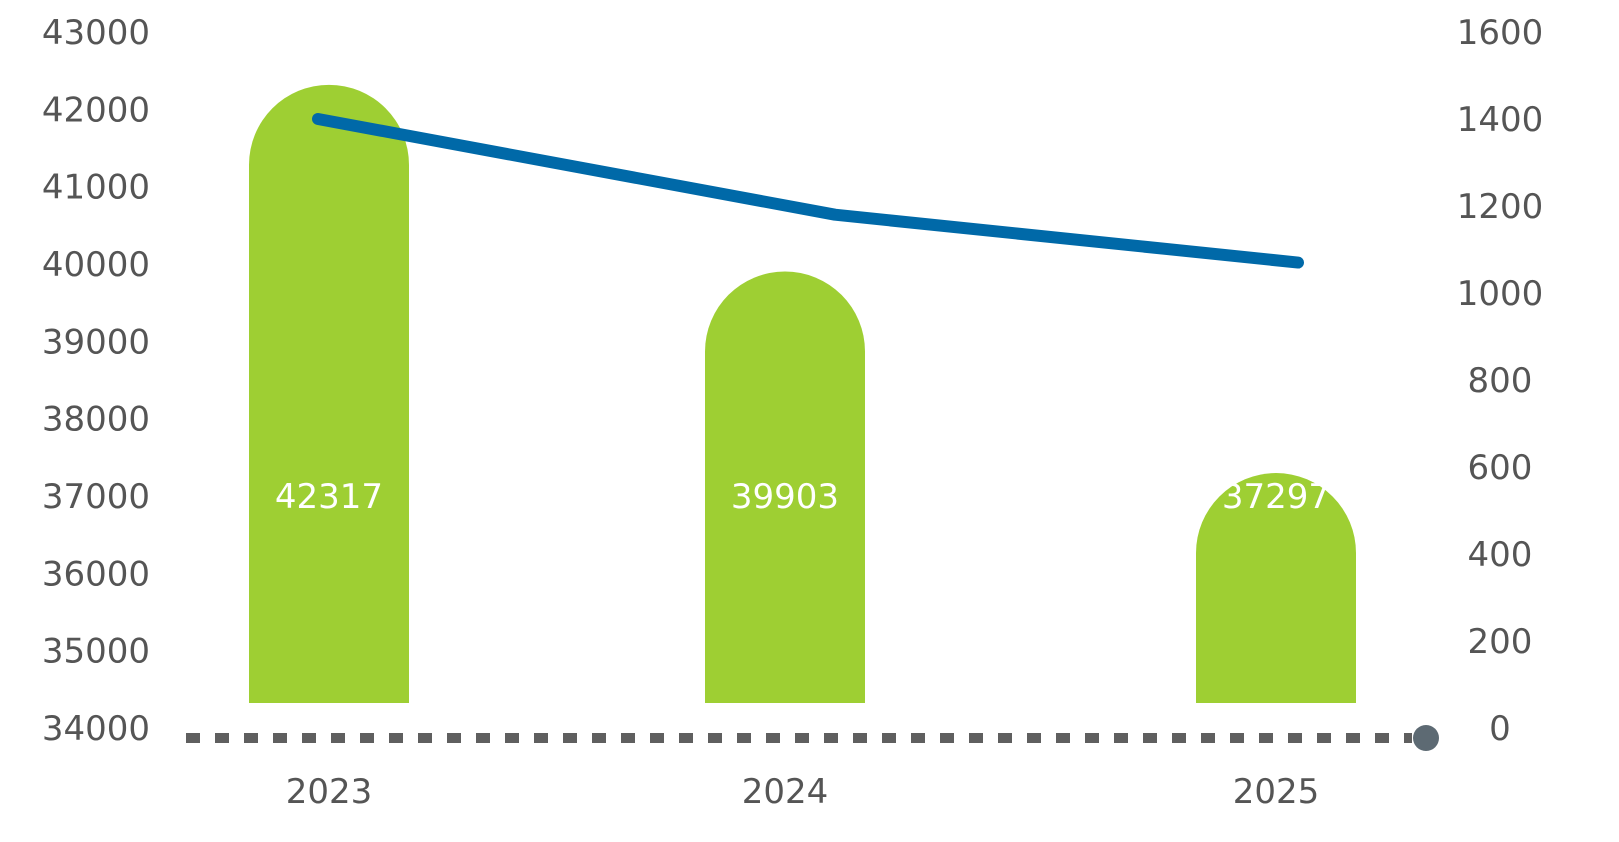 The width and height of the screenshot is (1619, 842). What do you see at coordinates (1500, 33) in the screenshot?
I see `right-tick-label: 1600` at bounding box center [1500, 33].